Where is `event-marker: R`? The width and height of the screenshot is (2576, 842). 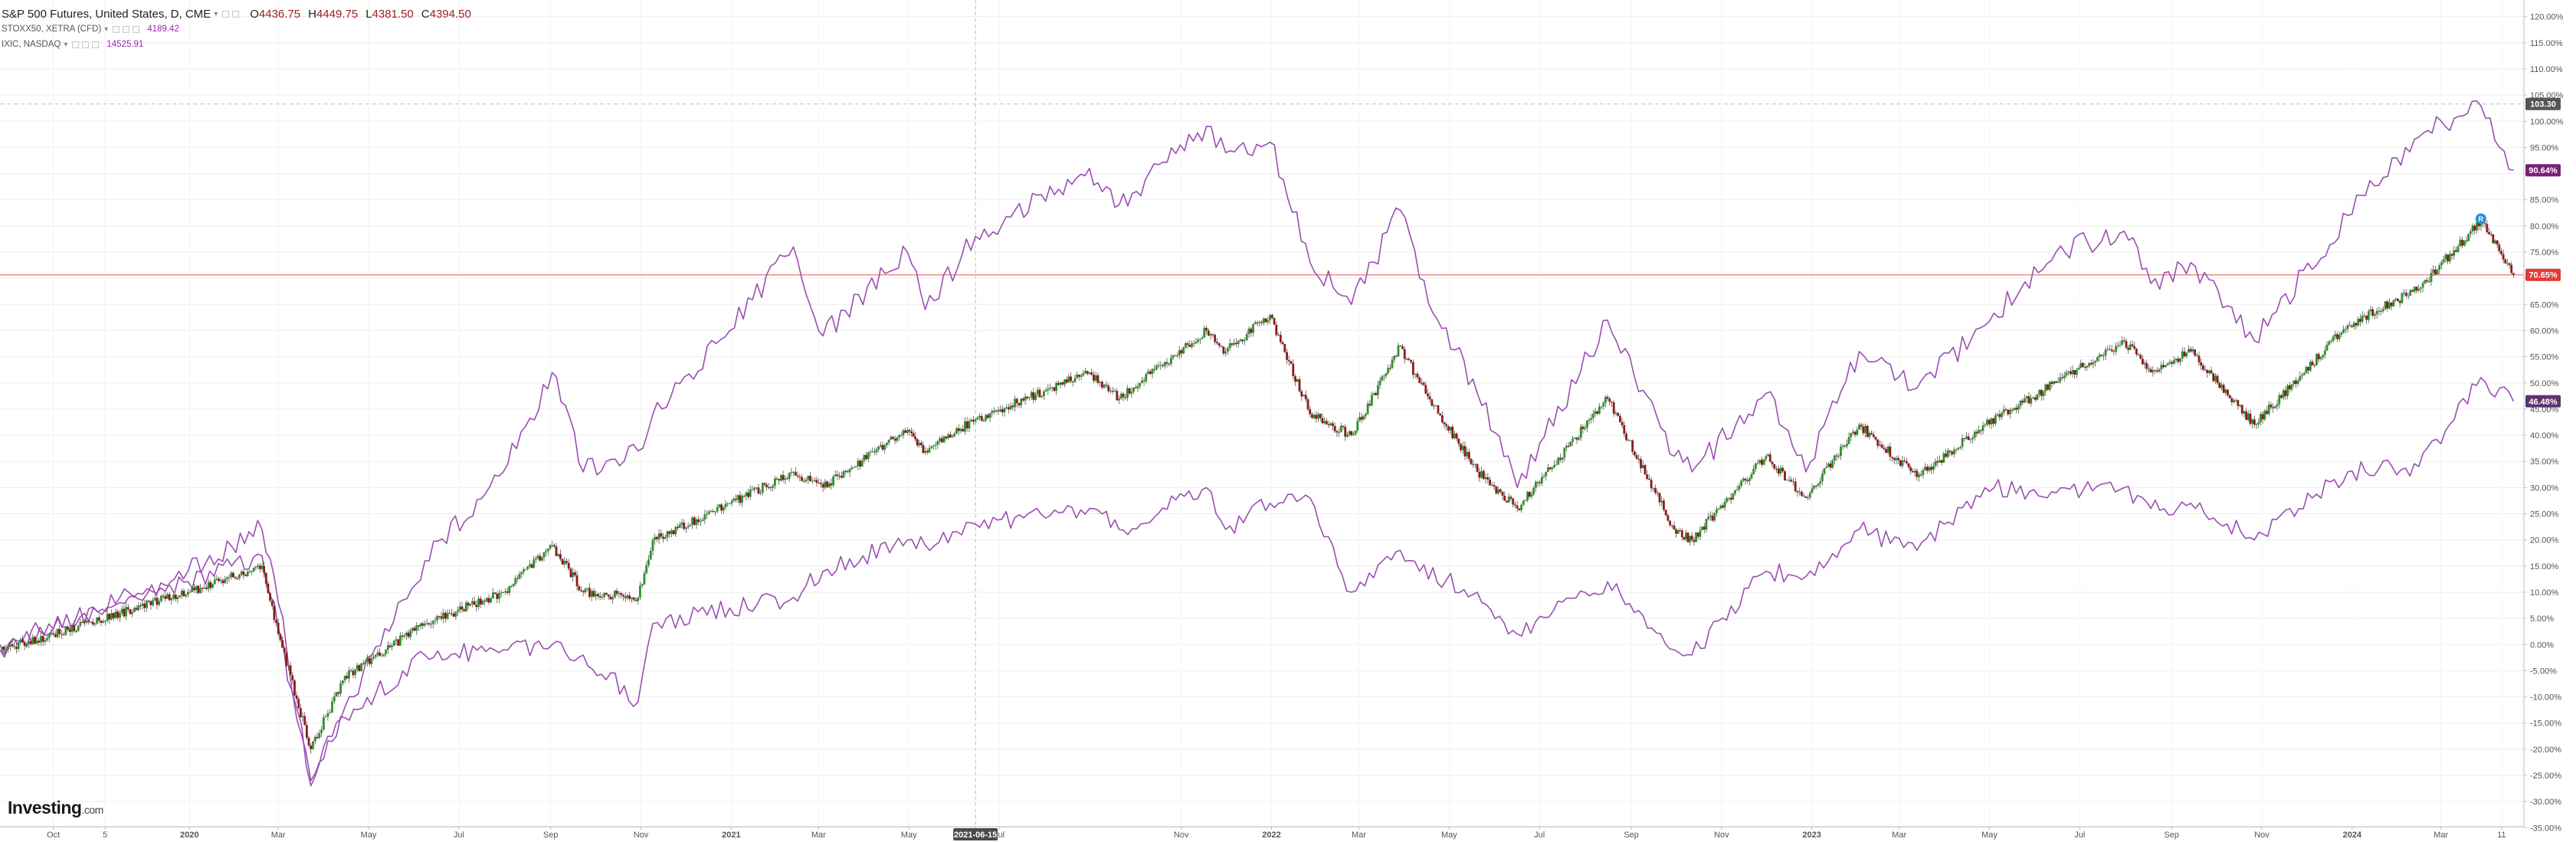 event-marker: R is located at coordinates (2480, 218).